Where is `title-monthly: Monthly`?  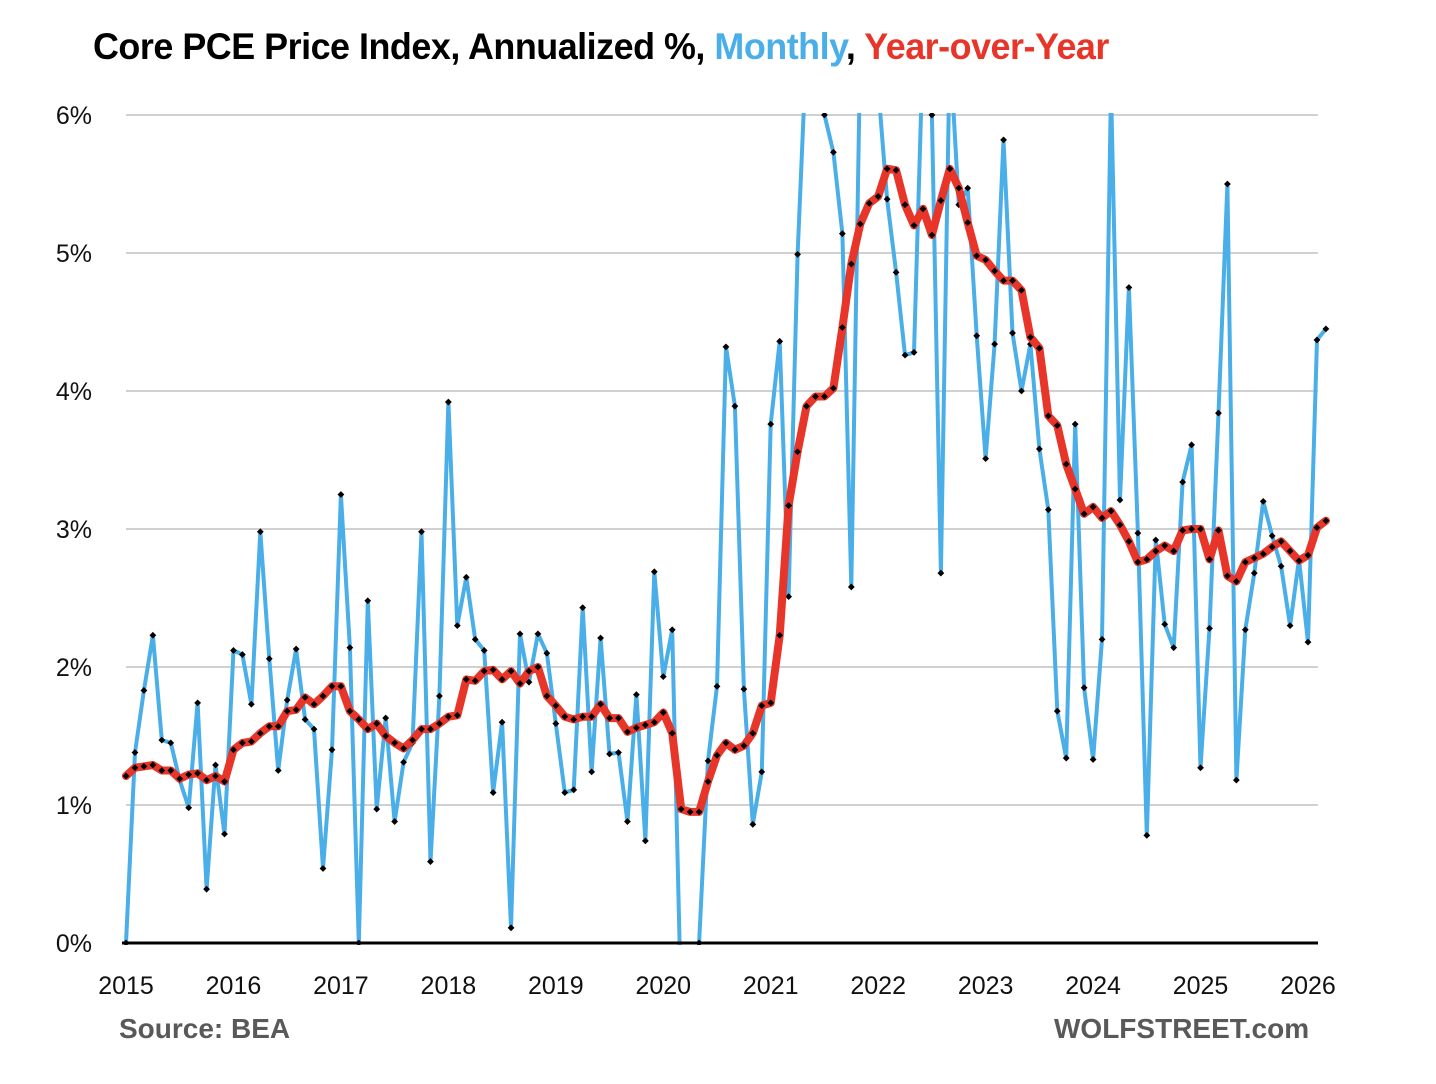 title-monthly: Monthly is located at coordinates (780, 46).